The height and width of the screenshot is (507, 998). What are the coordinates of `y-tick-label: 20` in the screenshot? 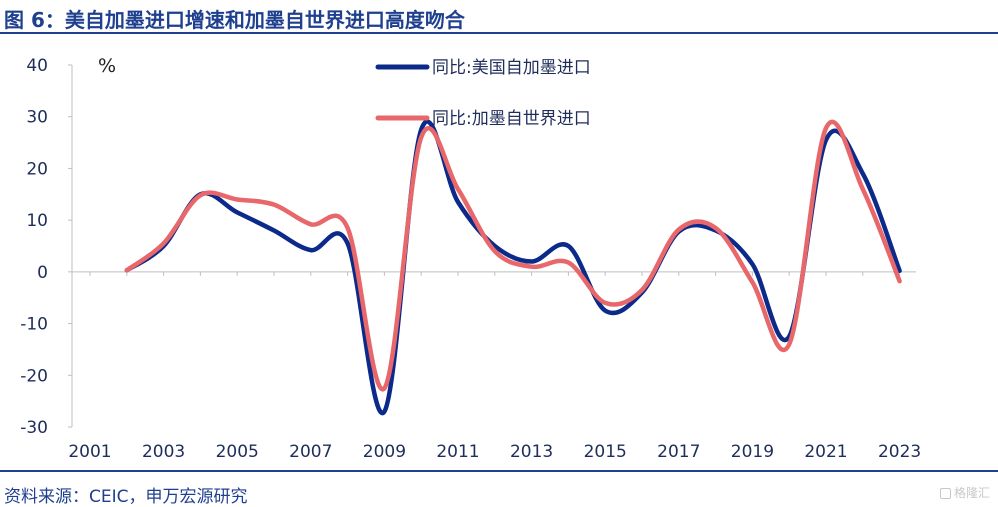 It's located at (37, 169).